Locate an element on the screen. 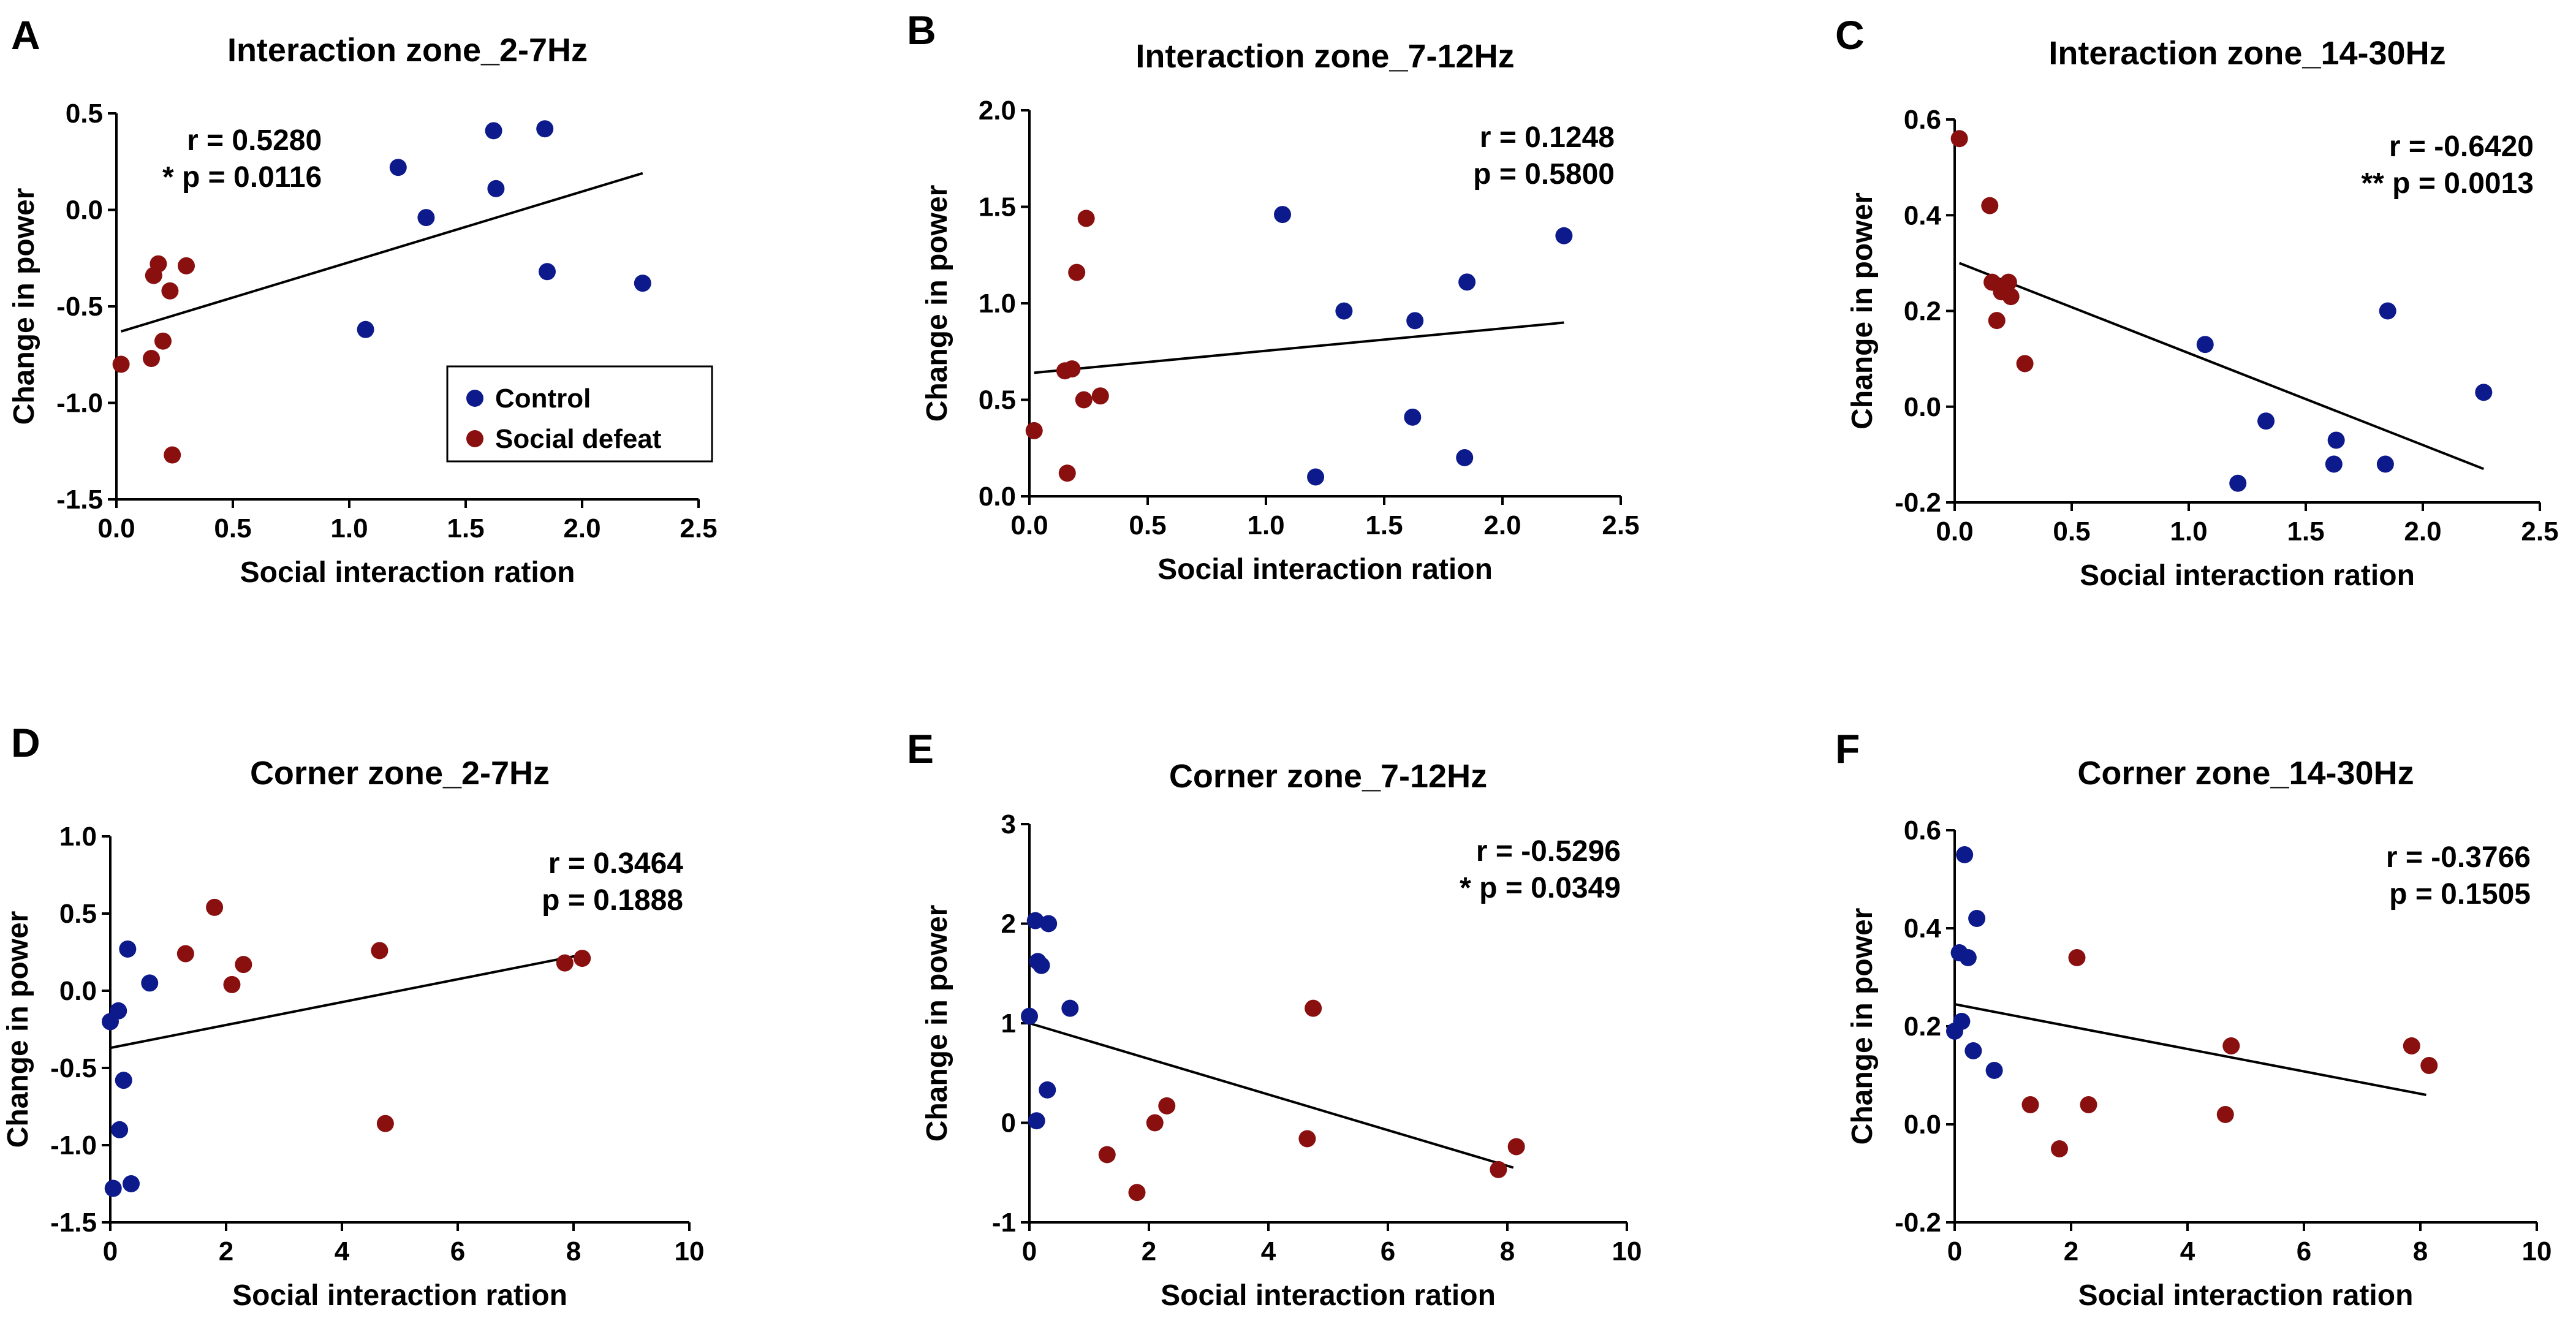  stat-r: r = 0.3464 is located at coordinates (616, 864).